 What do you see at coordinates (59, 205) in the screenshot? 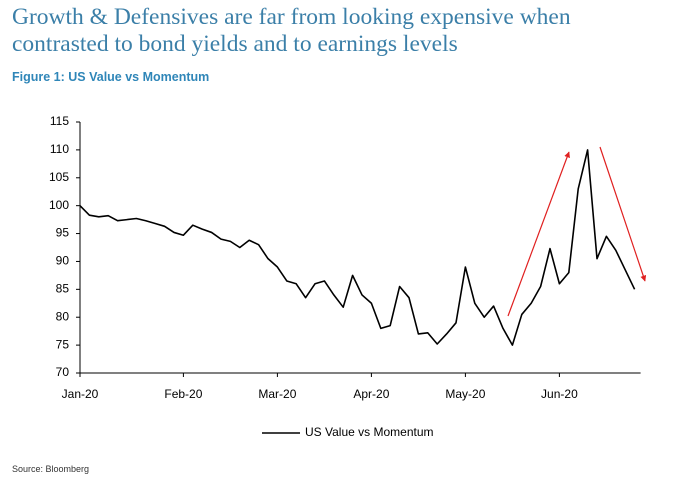
I see `y-tick-label: 100` at bounding box center [59, 205].